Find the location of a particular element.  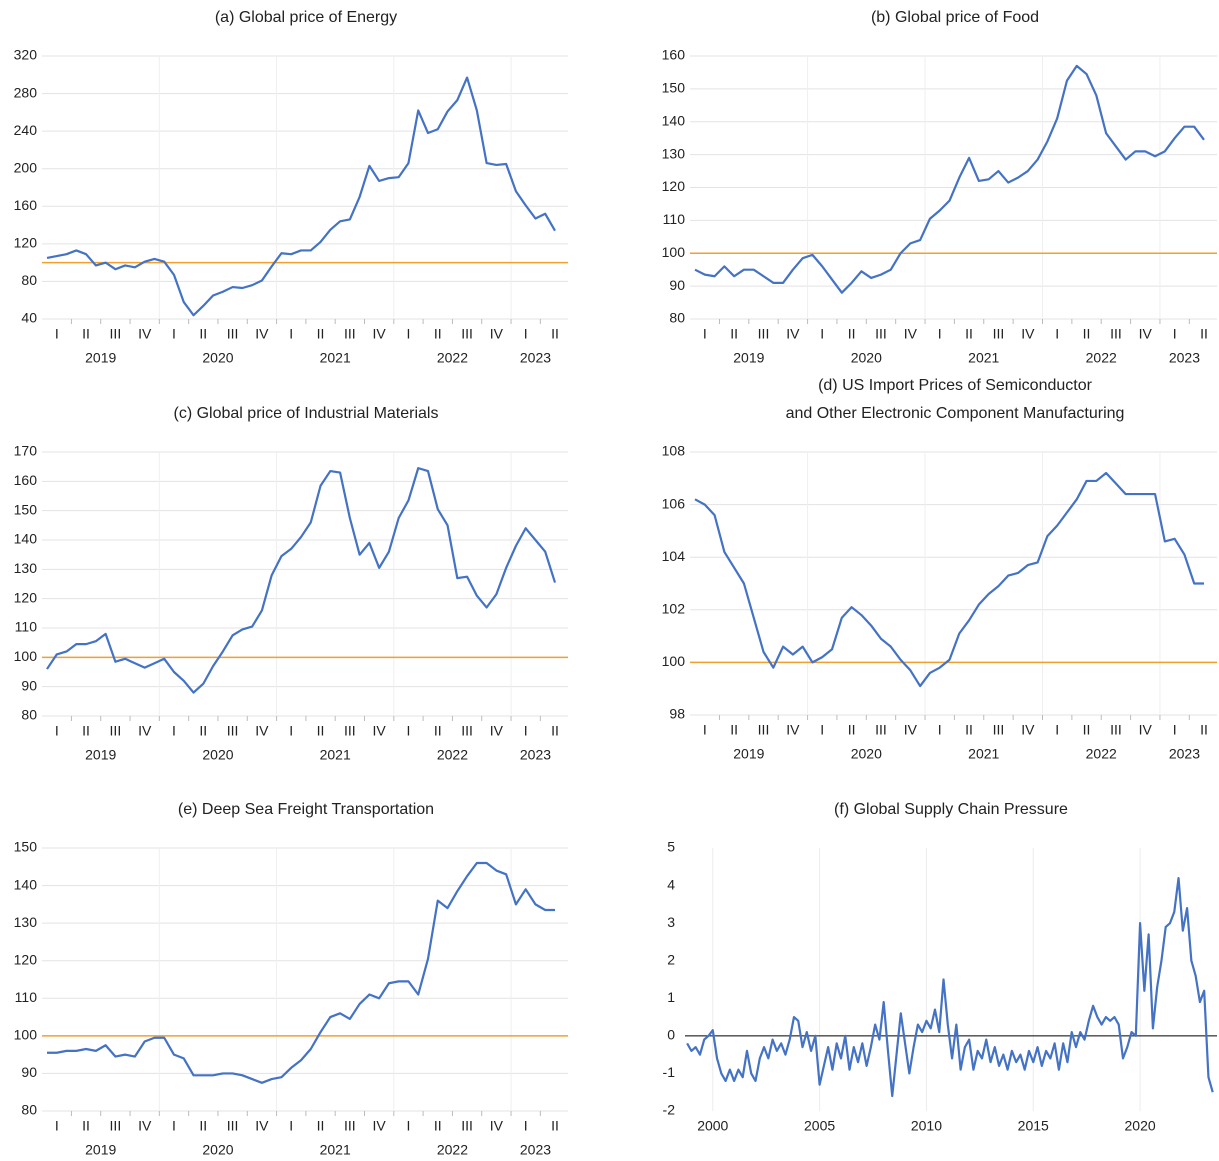

y-tick-label: 2 is located at coordinates (671, 959).